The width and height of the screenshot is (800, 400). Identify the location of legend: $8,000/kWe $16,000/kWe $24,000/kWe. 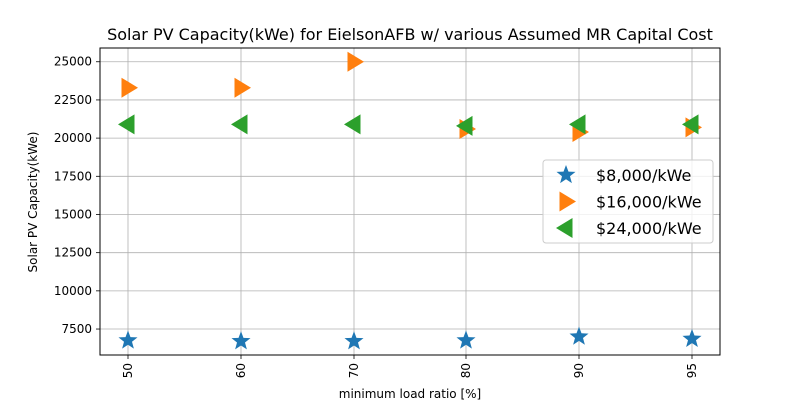
(628, 201).